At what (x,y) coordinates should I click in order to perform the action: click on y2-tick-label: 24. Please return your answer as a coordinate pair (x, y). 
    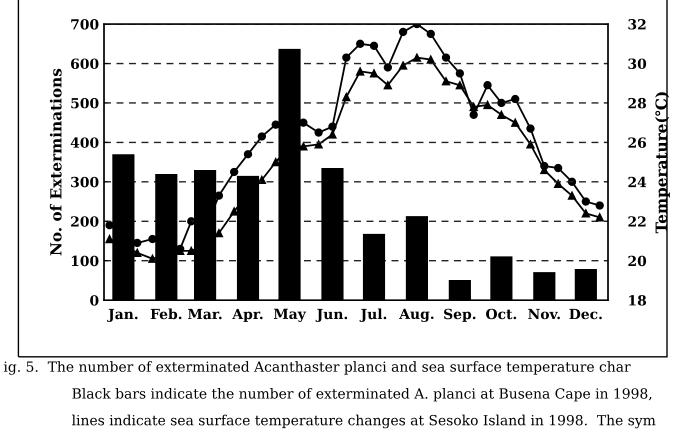
    Looking at the image, I should click on (637, 182).